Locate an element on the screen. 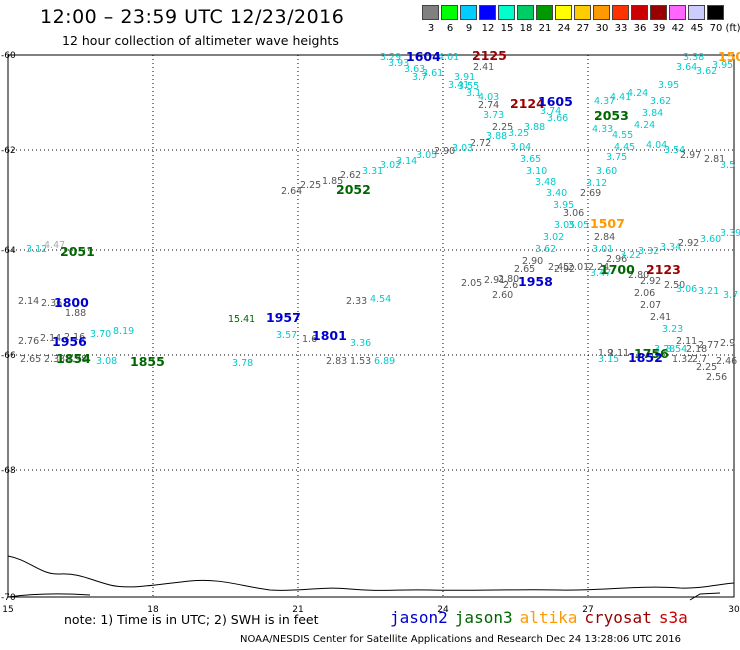 This screenshot has width=740, height=650. wave-height-value: 3.10 is located at coordinates (536, 171).